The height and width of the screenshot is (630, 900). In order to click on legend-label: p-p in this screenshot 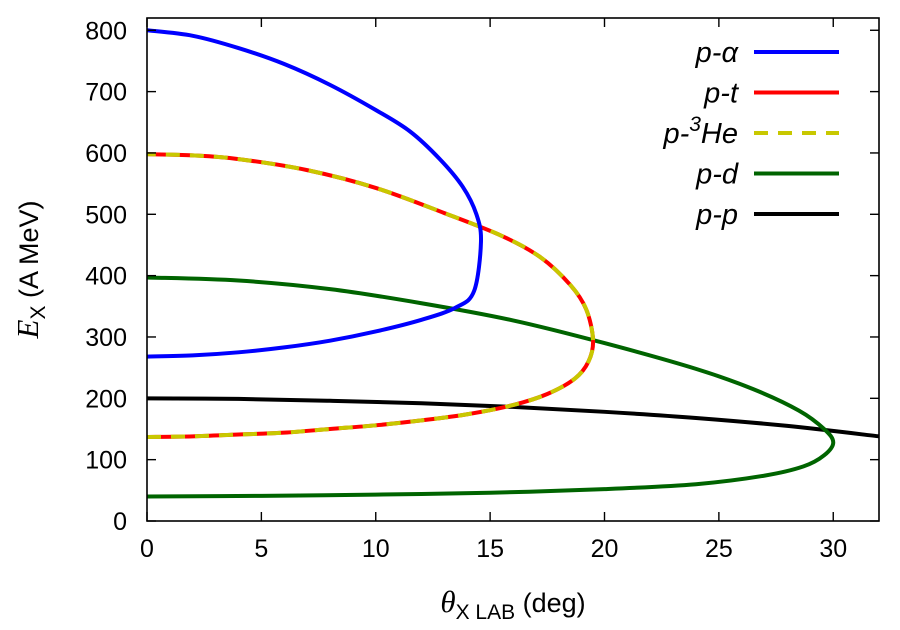, I will do `click(716, 215)`.